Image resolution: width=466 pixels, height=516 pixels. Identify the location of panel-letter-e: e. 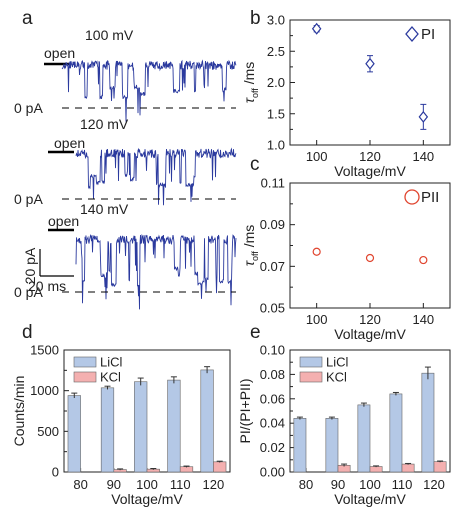
(255, 332).